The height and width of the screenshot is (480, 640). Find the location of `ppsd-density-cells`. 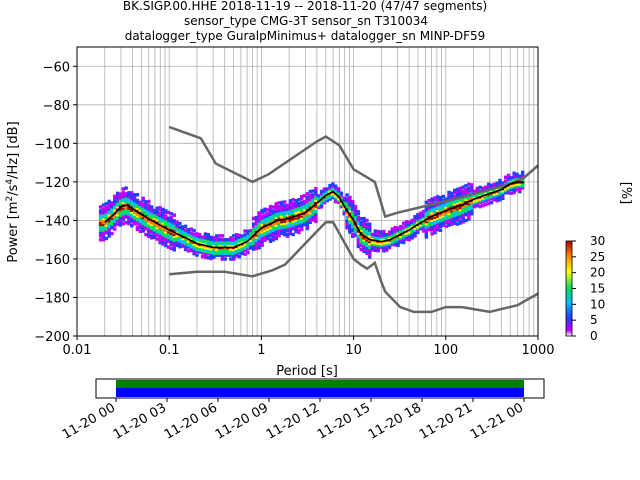

ppsd-density-cells is located at coordinates (311, 215).